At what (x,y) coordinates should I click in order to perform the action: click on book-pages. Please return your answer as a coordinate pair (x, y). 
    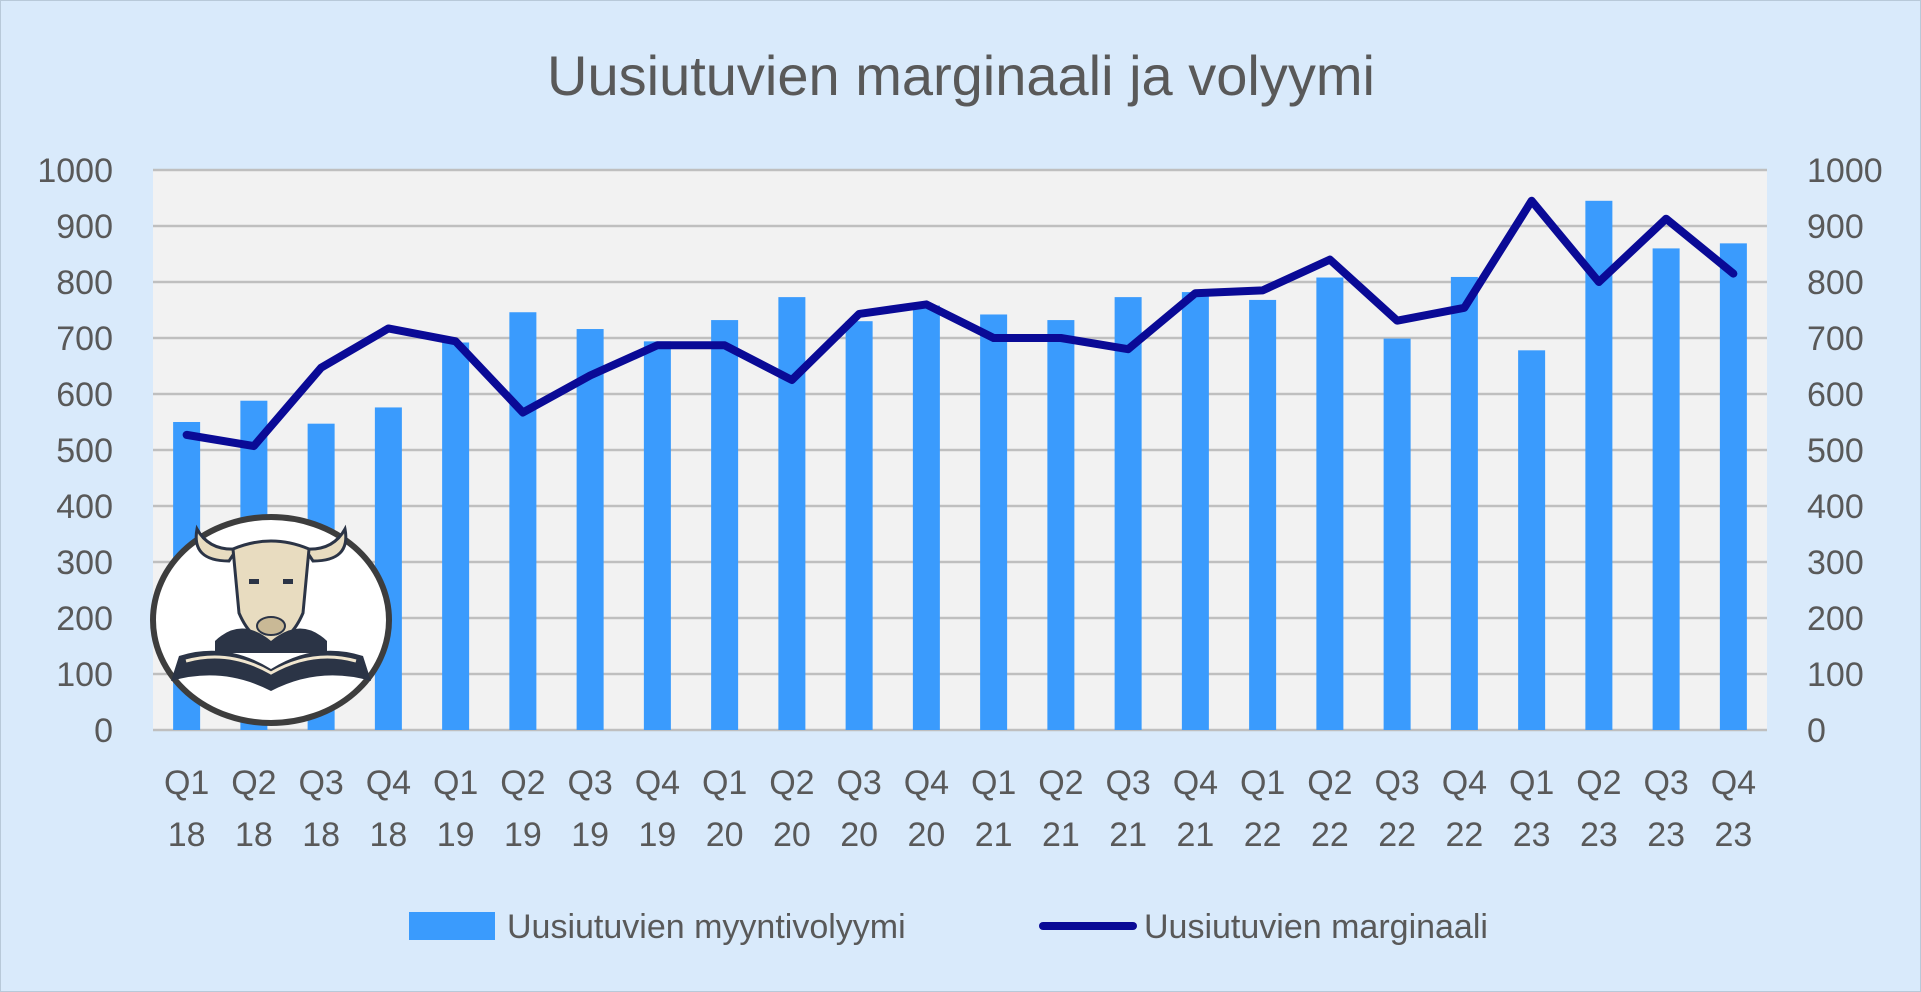
    Looking at the image, I should click on (271, 665).